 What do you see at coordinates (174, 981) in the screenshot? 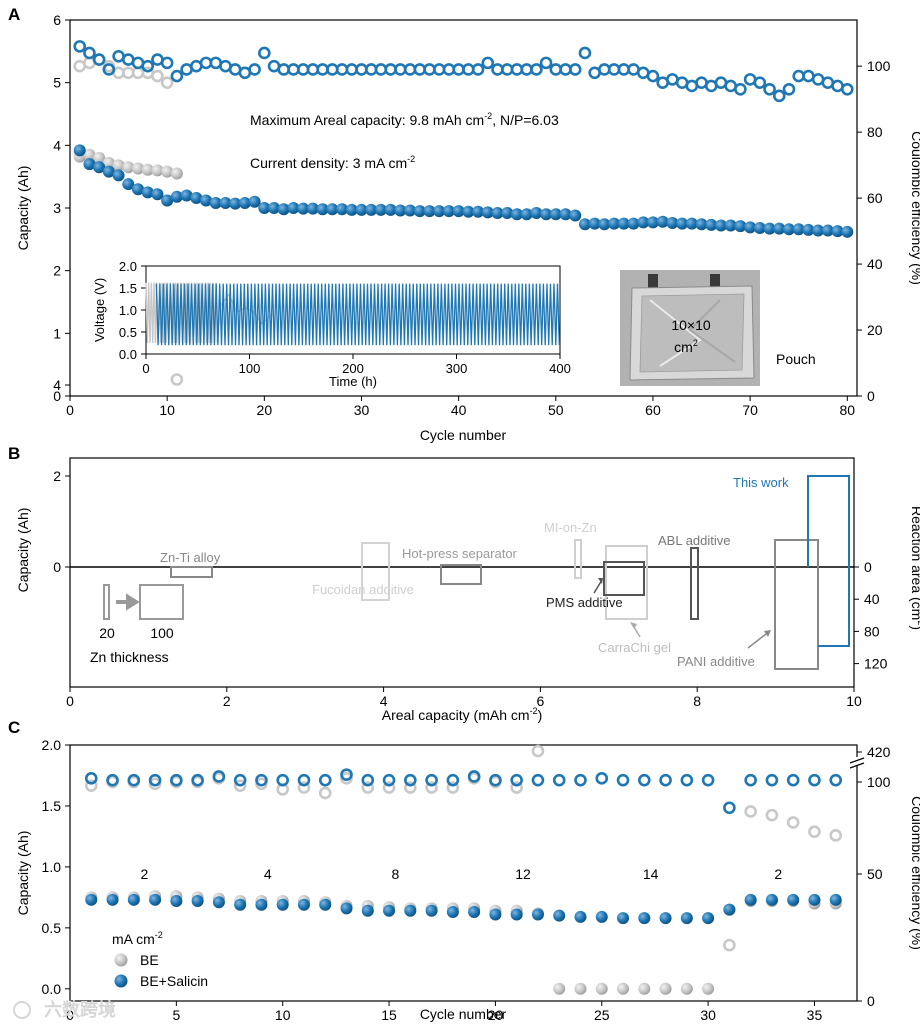
I see `legend-salicin-label: BE+Salicin` at bounding box center [174, 981].